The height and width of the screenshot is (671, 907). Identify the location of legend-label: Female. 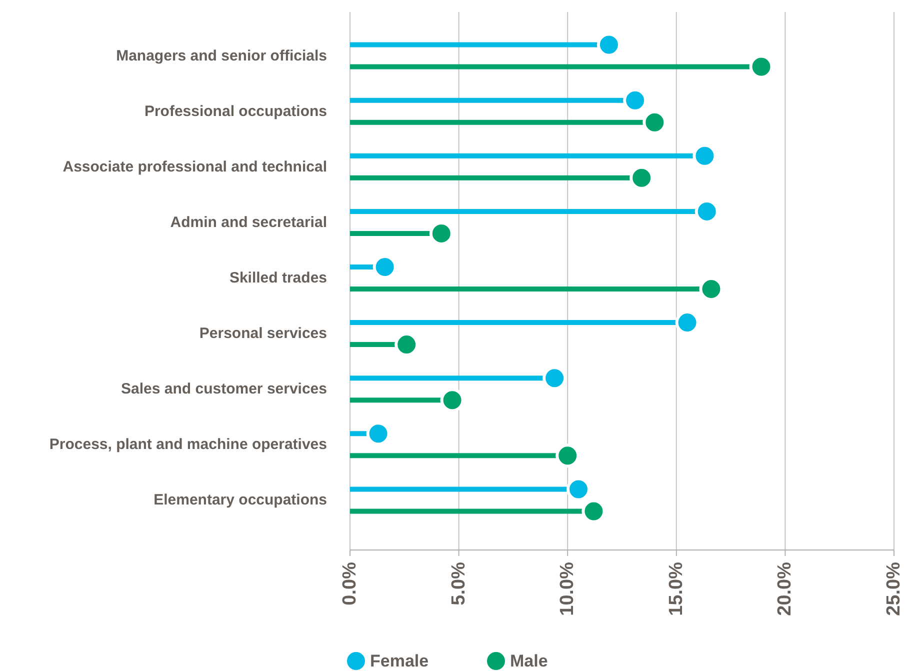
(399, 661).